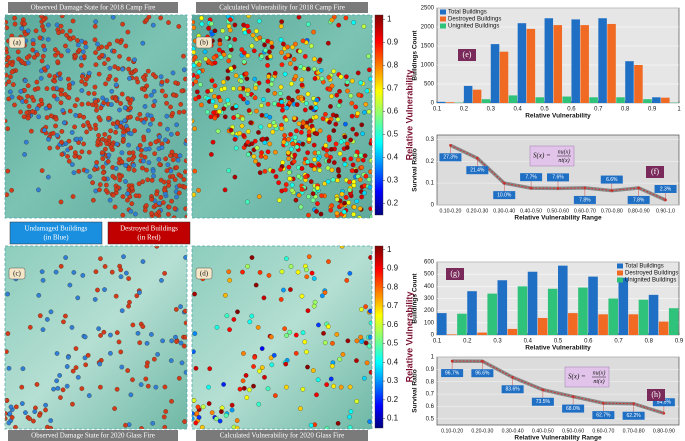 The image size is (685, 441). I want to click on map-title: Observed Damage State for 2018 Camp Fire, so click(93, 8).